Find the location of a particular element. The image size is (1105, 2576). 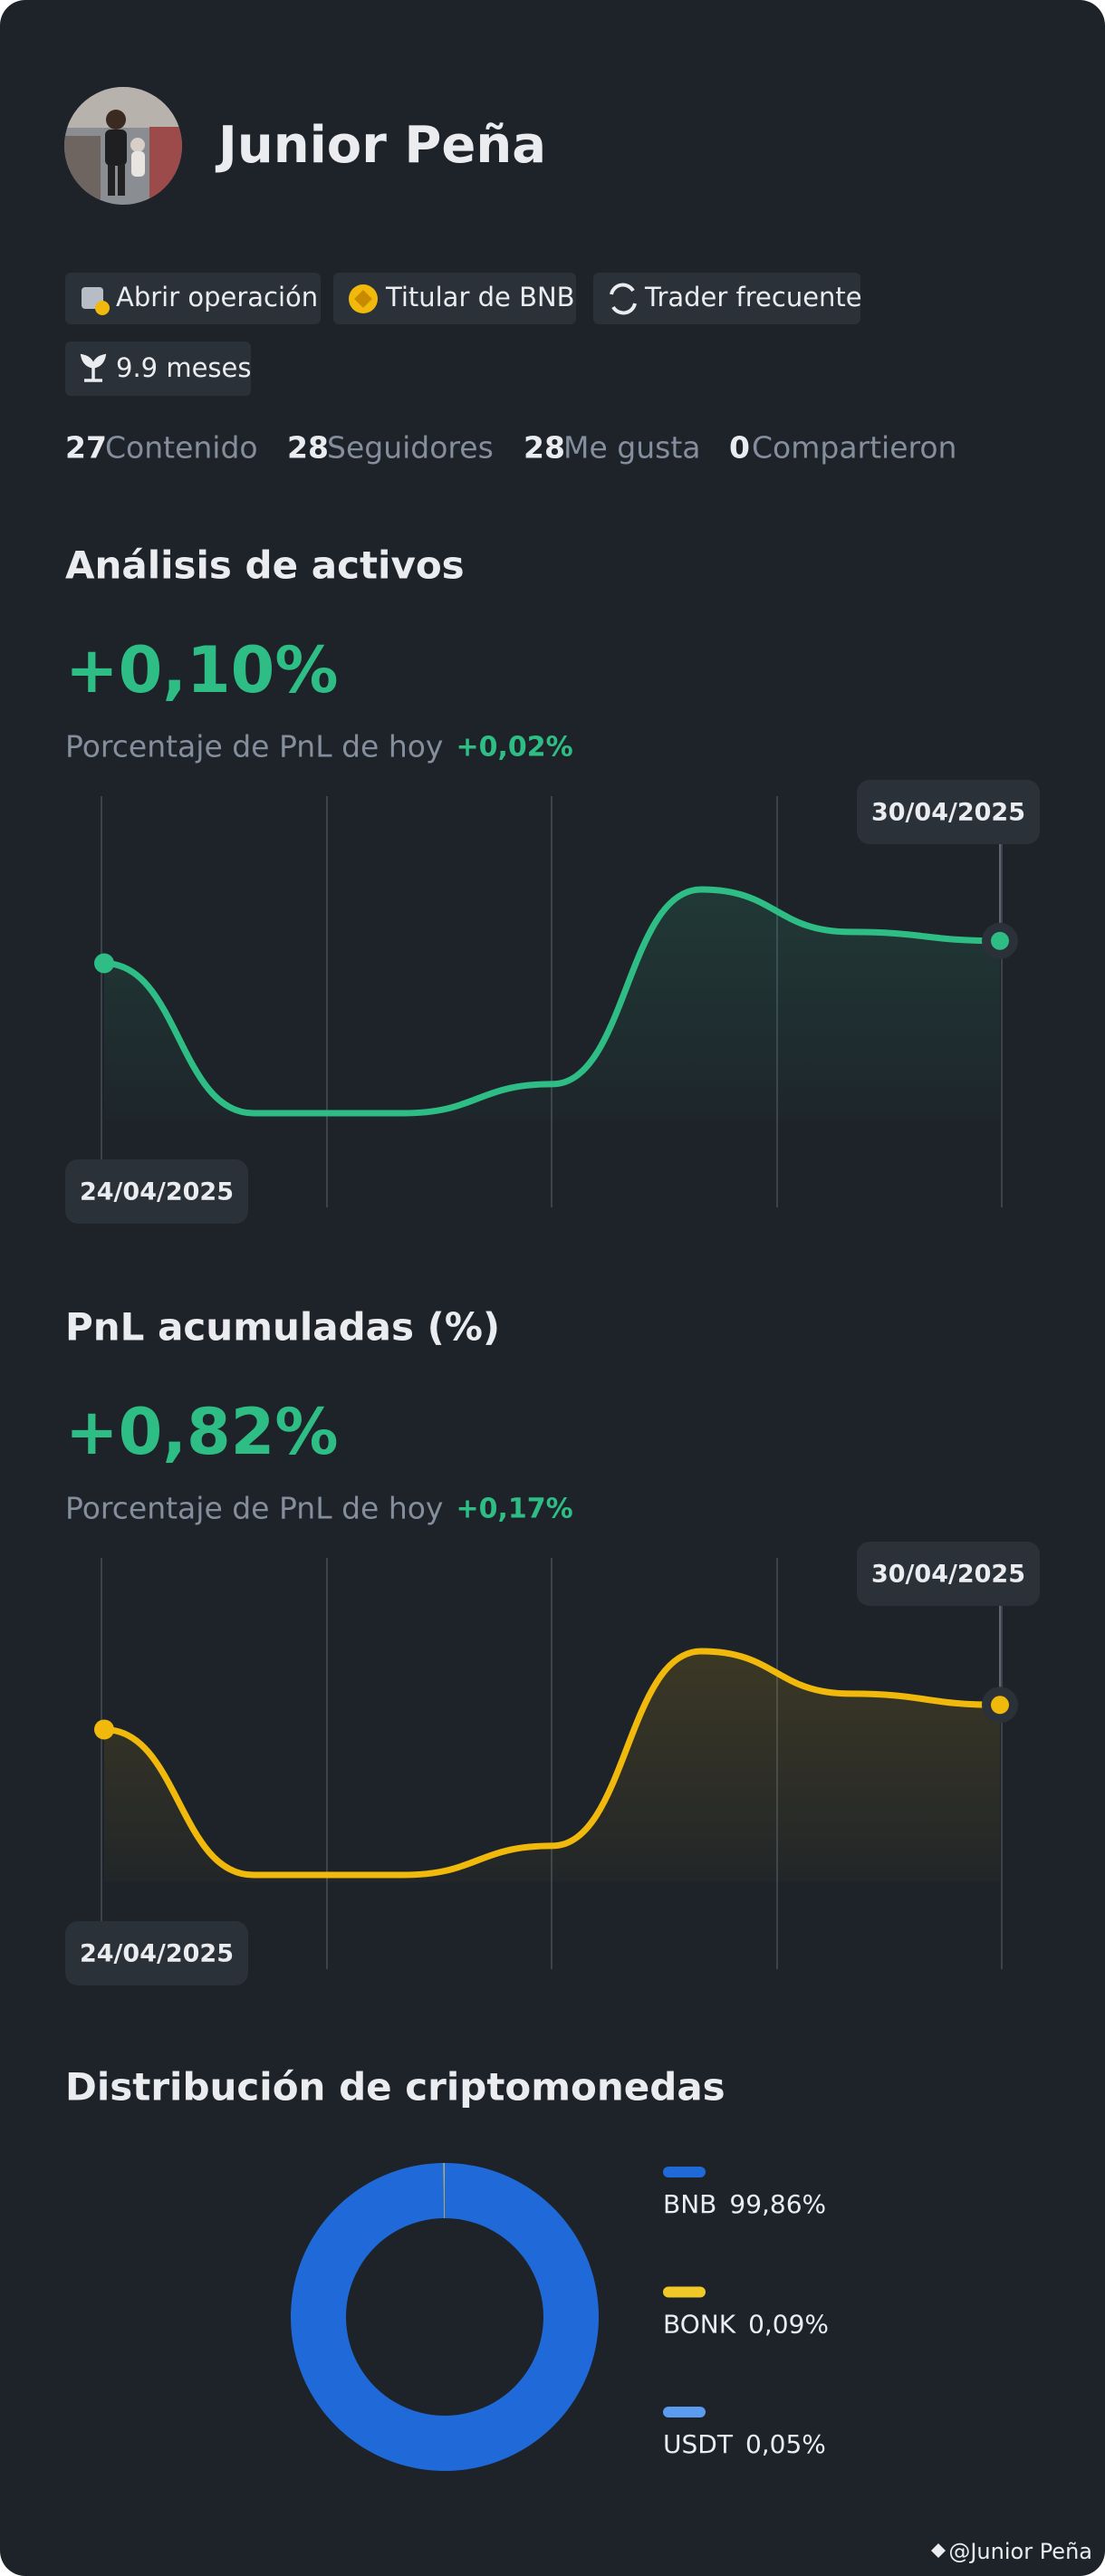

headline-value: +0,10% is located at coordinates (202, 670).